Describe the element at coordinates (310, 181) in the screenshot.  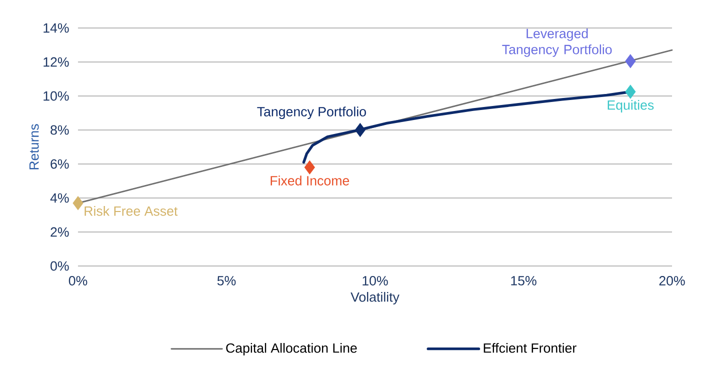
I see `series-label: Fixed Income` at that location.